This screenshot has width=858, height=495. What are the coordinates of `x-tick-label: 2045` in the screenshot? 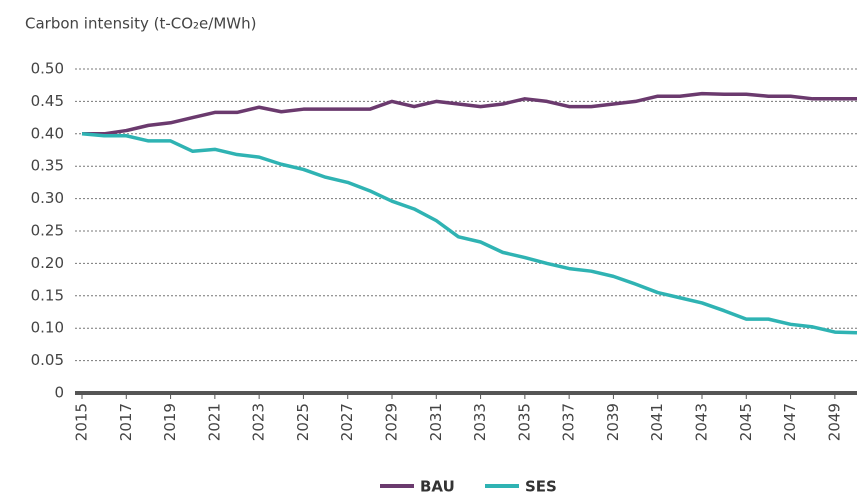 It's located at (746, 422).